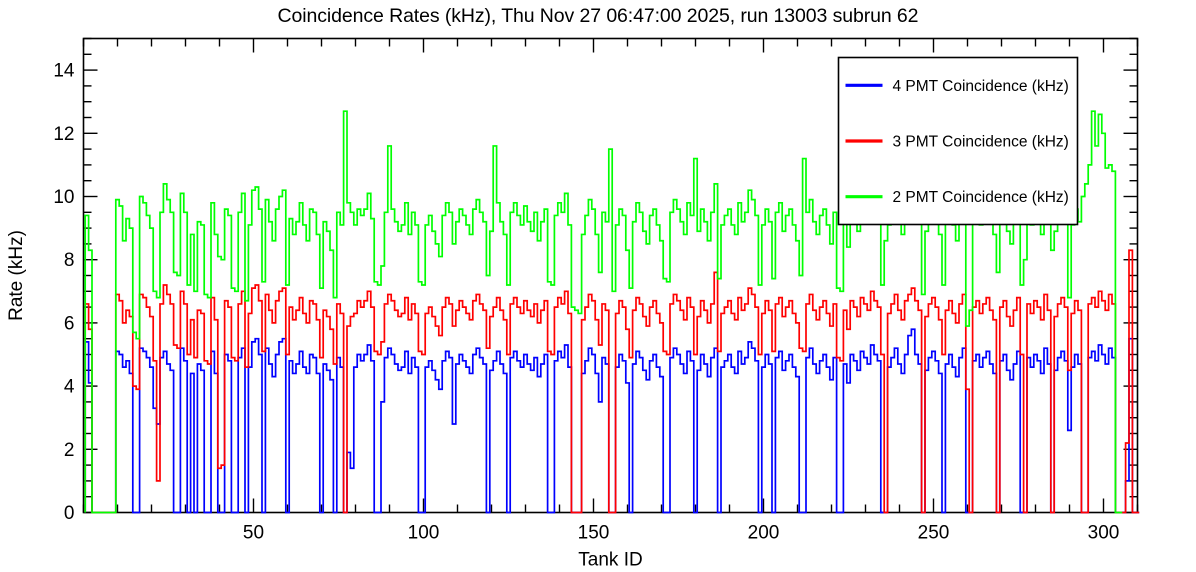 Image resolution: width=1196 pixels, height=572 pixels. What do you see at coordinates (63, 197) in the screenshot?
I see `y-tick-label: 10` at bounding box center [63, 197].